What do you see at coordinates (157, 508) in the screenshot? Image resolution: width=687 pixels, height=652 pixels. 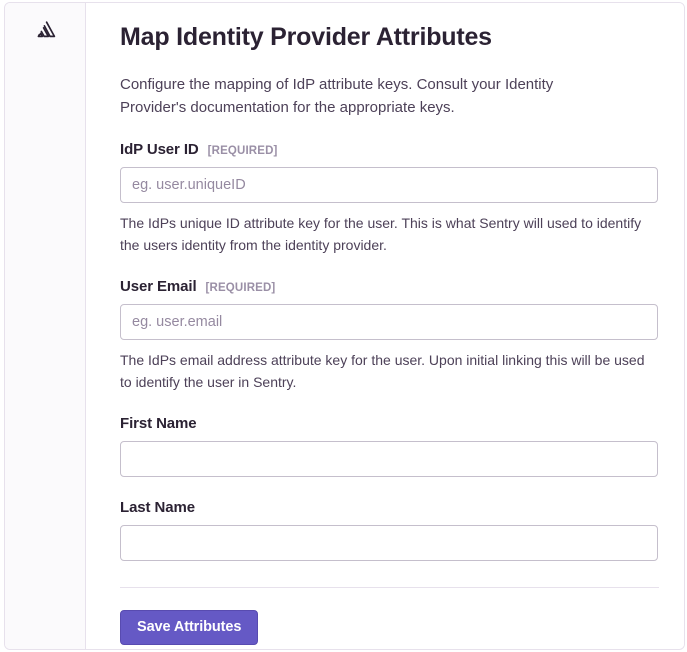 I see `field-label: Last Name` at bounding box center [157, 508].